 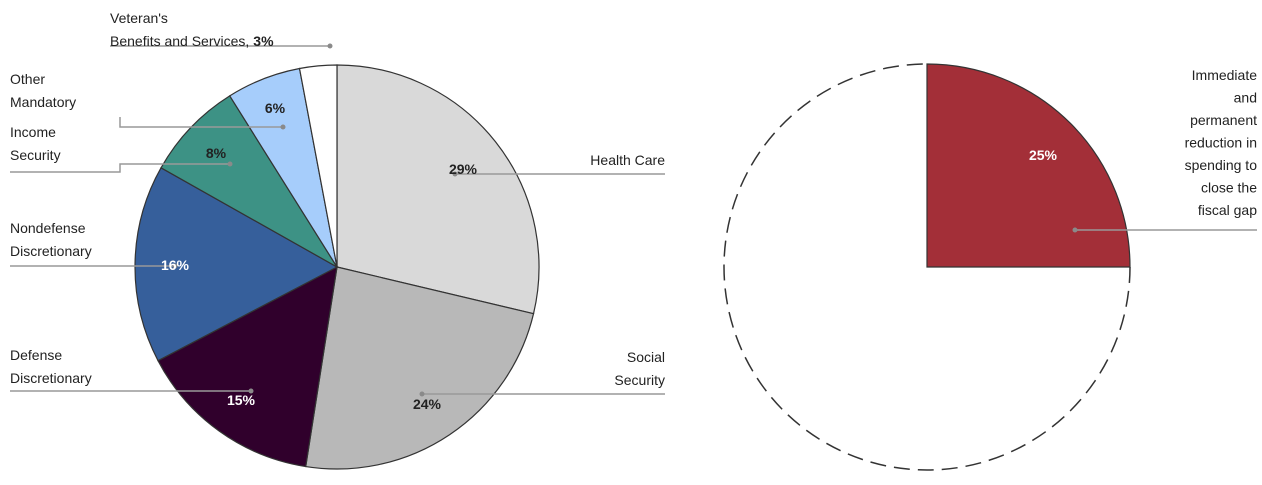 I want to click on leader-dot-nondefense-discretionary, so click(x=175, y=266).